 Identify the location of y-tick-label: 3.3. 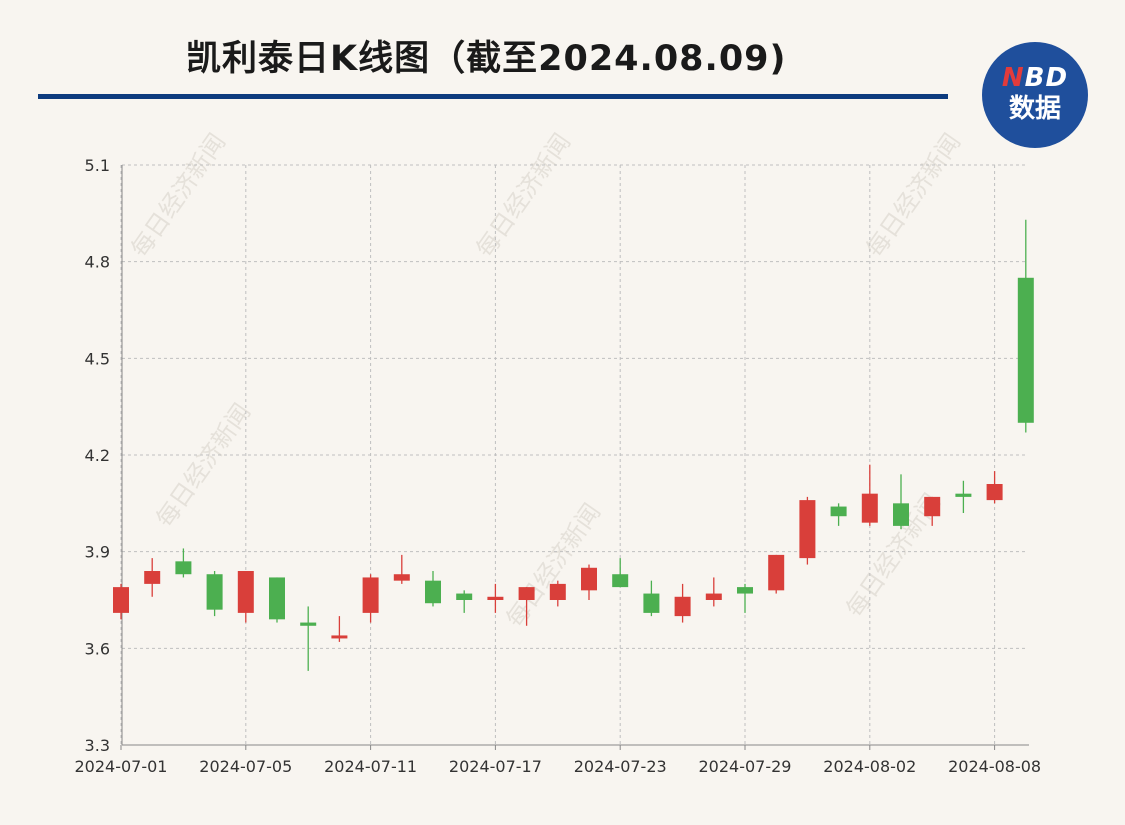
(97, 745).